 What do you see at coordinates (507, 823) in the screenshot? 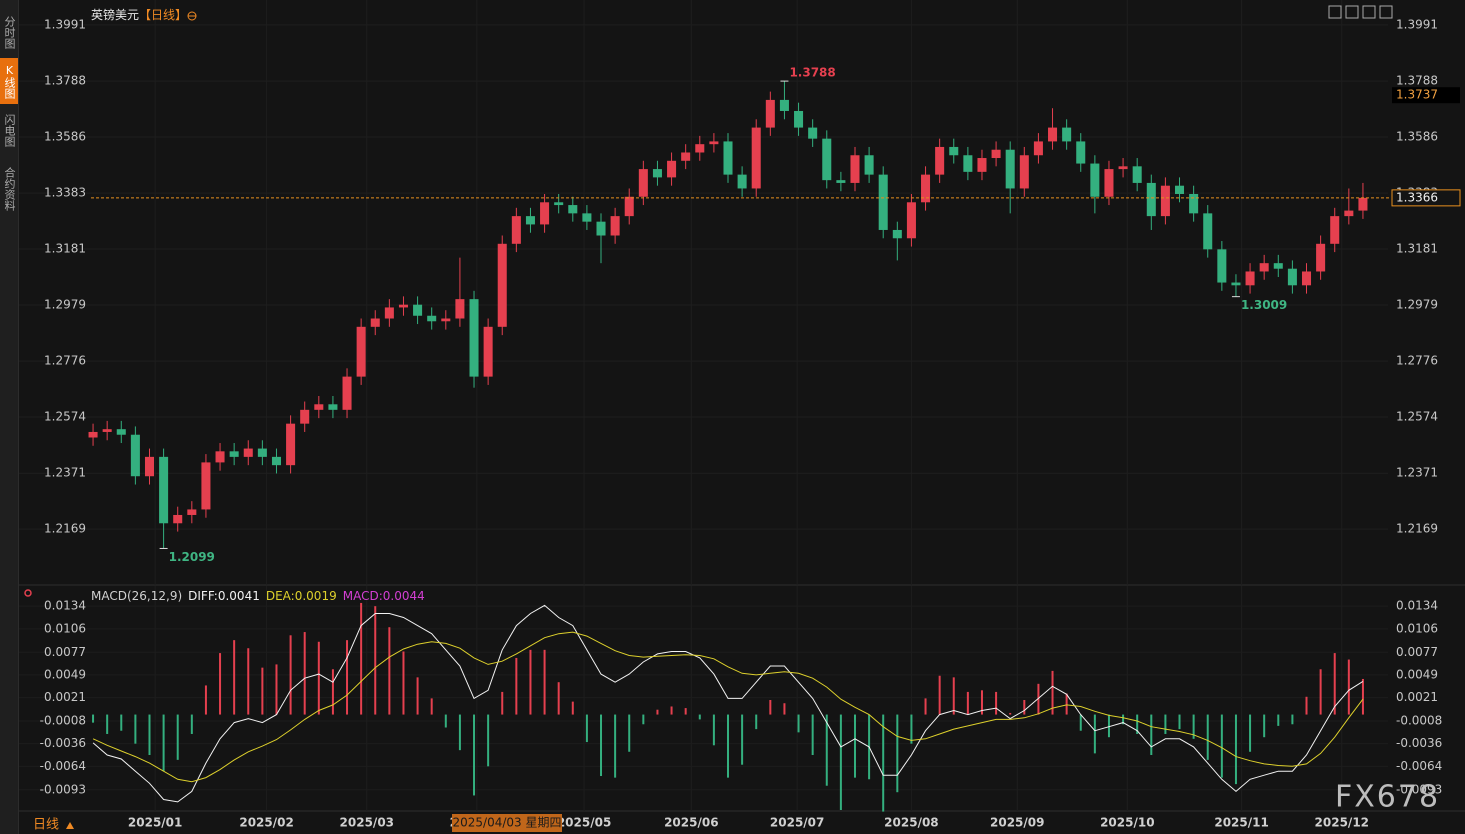
I see `crosshair-label: 2025/04/03 星期四` at bounding box center [507, 823].